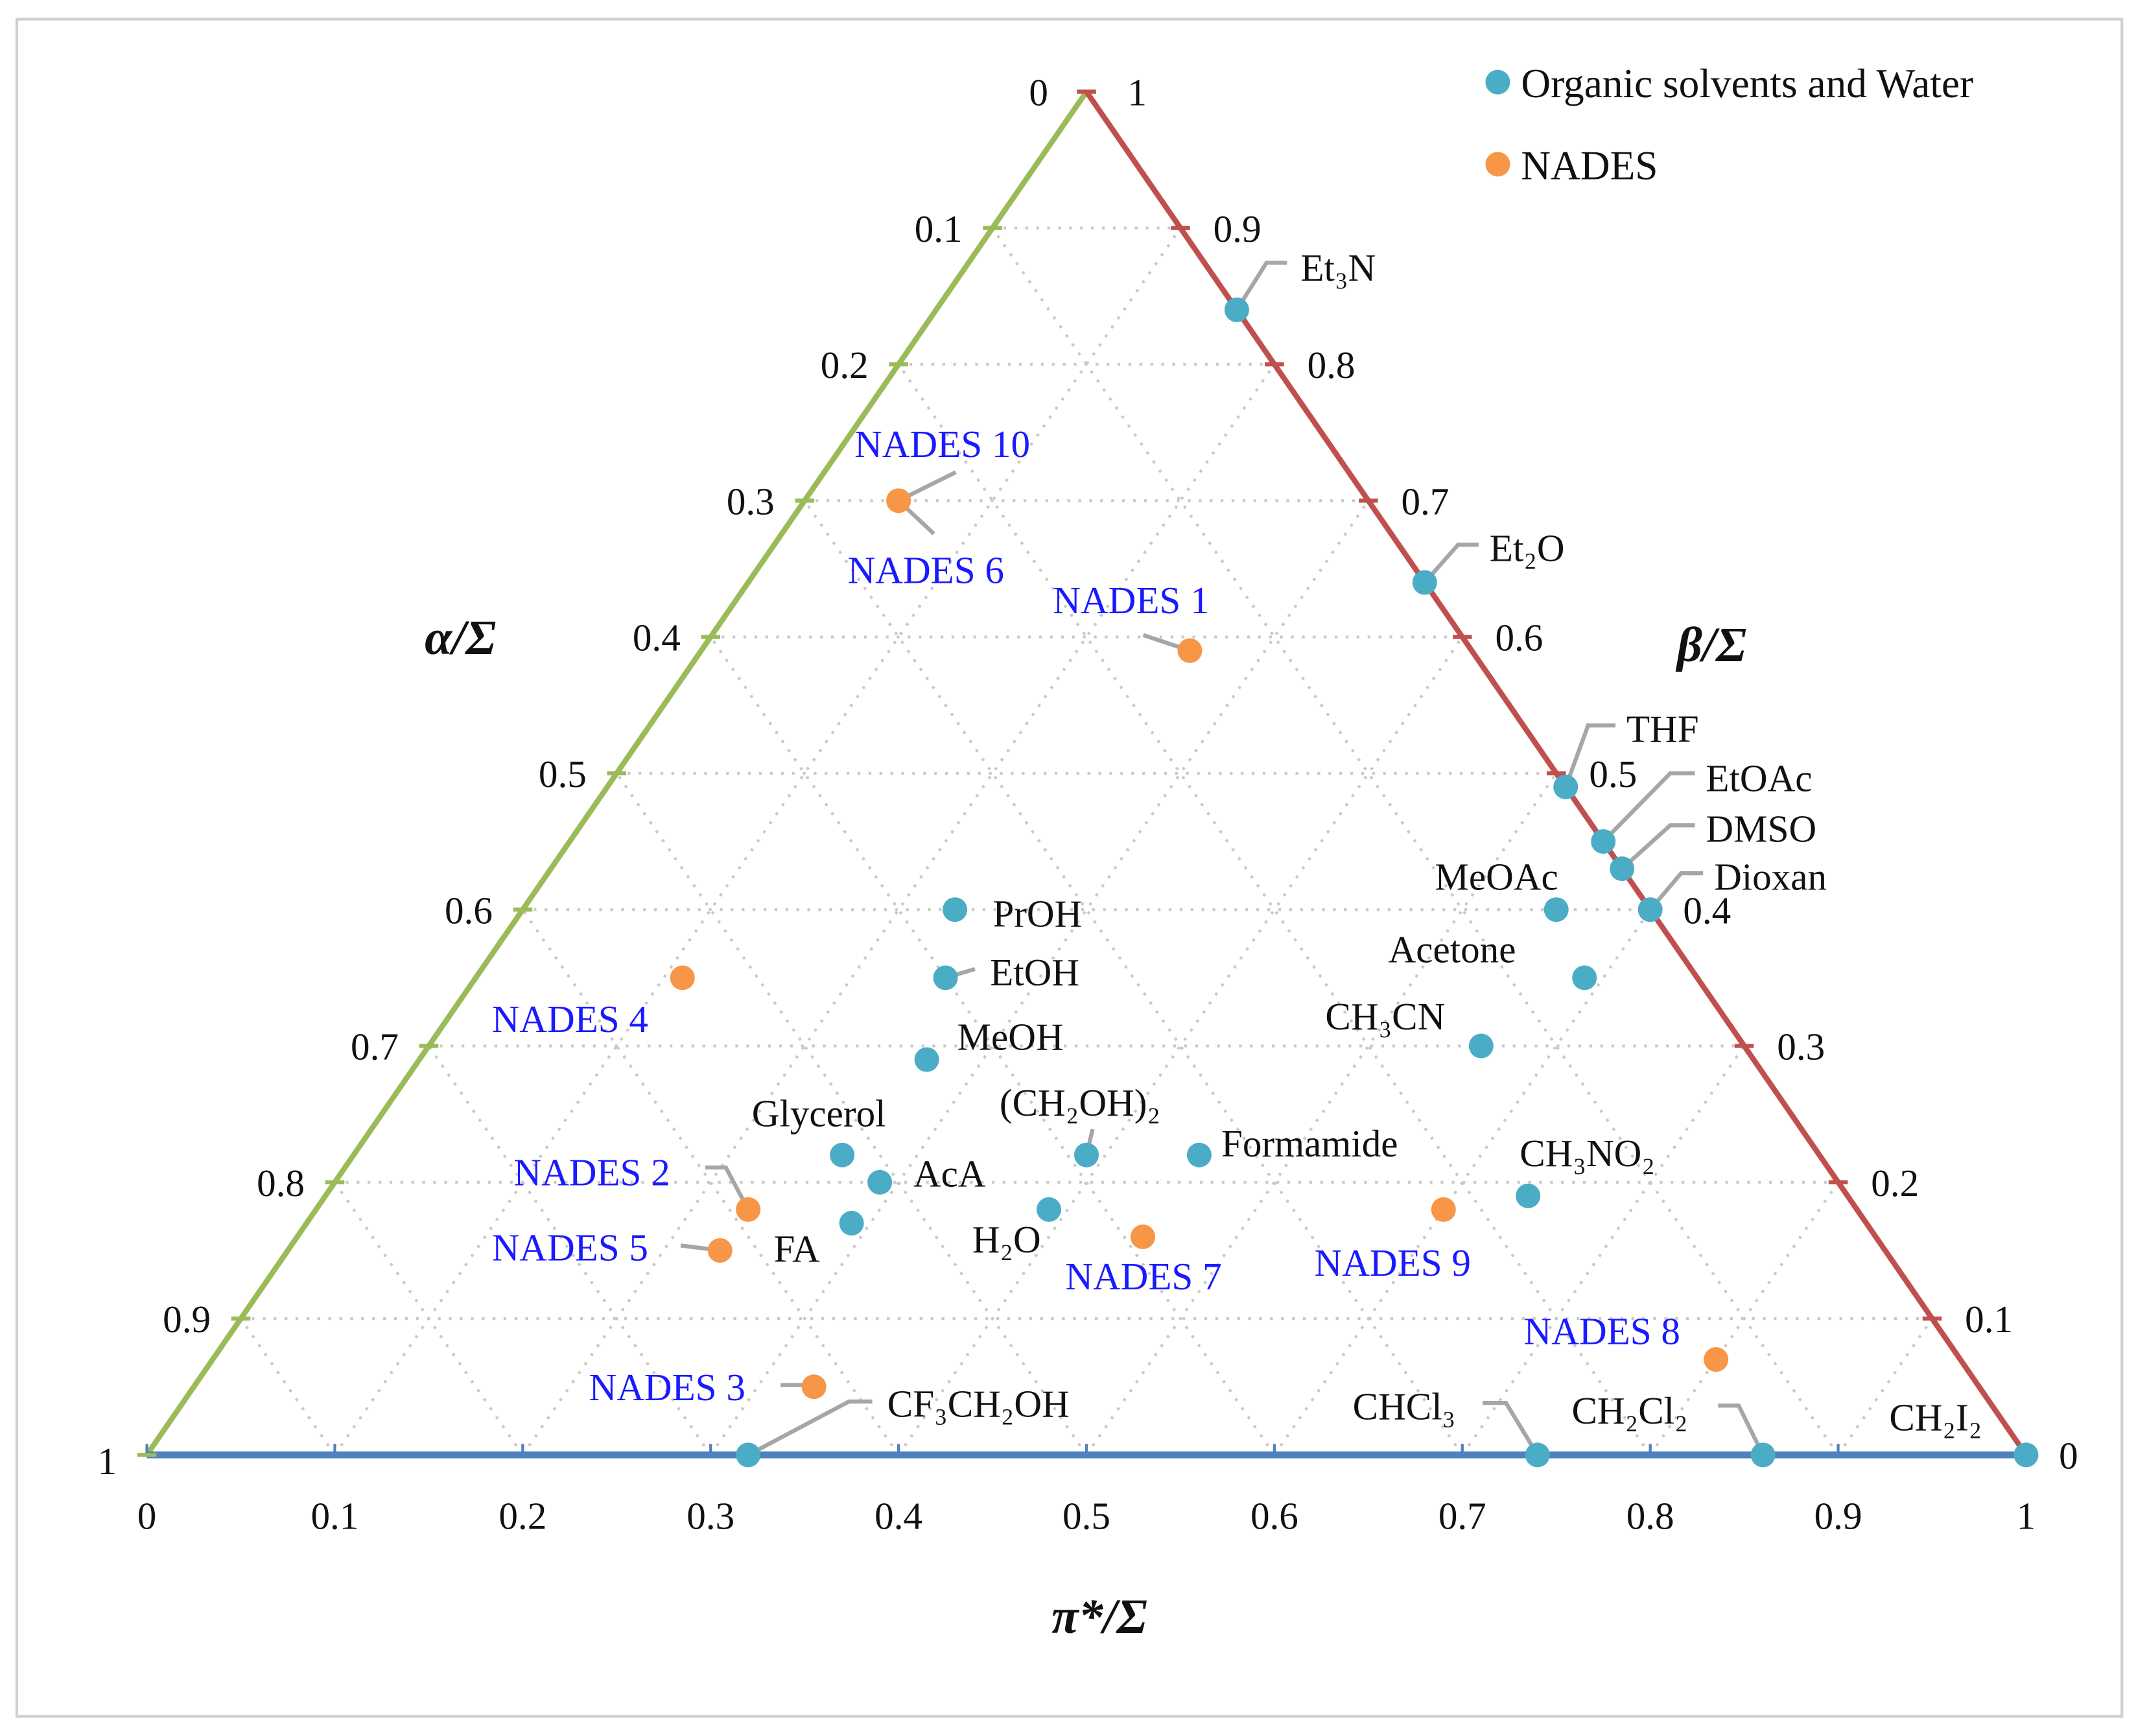 The height and width of the screenshot is (1736, 2136). I want to click on point-label: Formamide, so click(1309, 1143).